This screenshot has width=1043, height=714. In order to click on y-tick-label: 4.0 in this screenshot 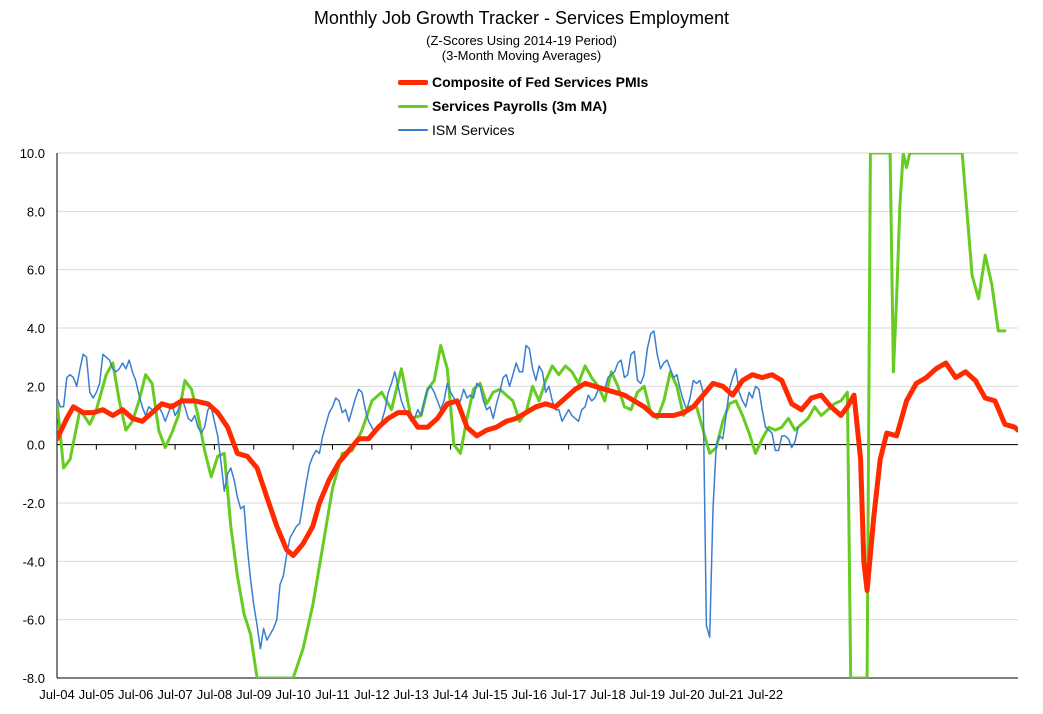, I will do `click(36, 328)`.